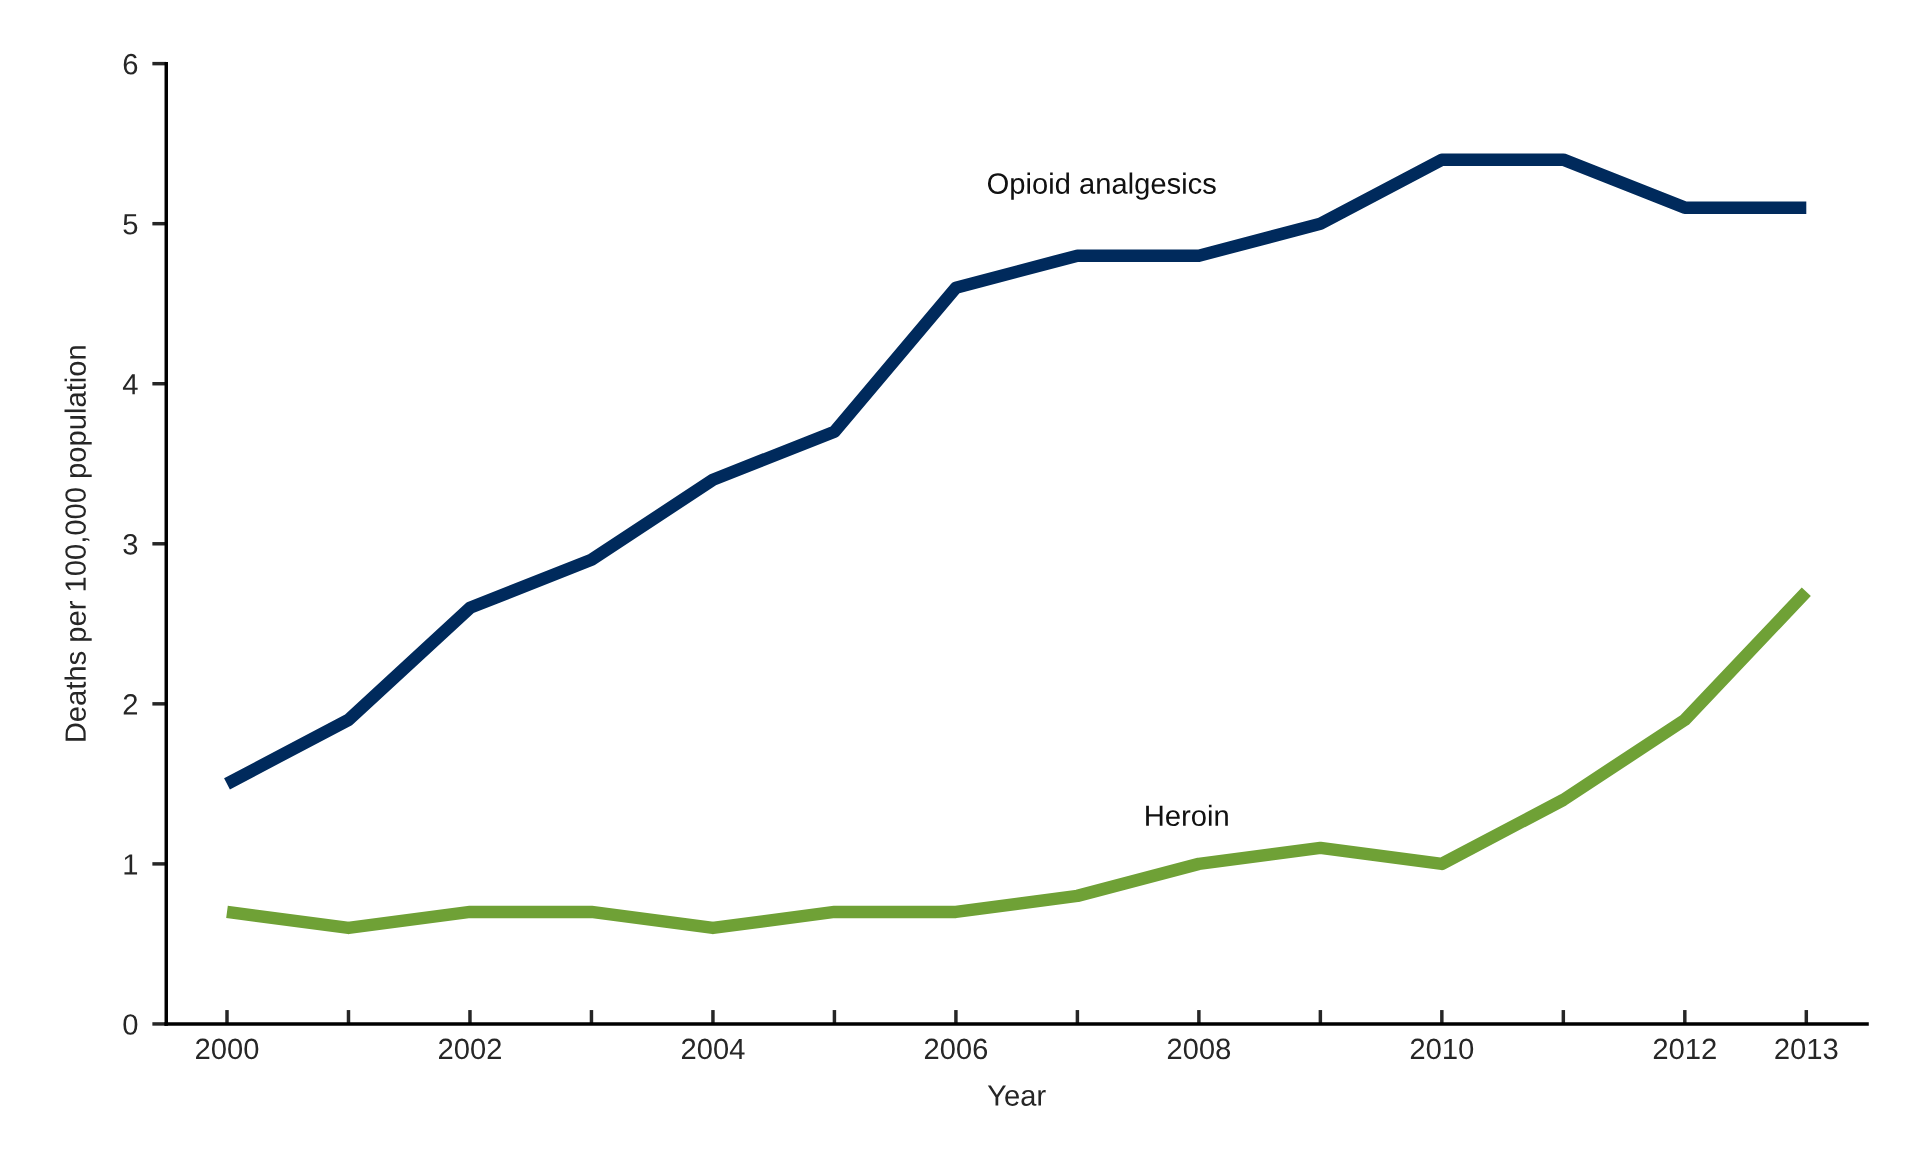 The width and height of the screenshot is (1911, 1157). What do you see at coordinates (130, 544) in the screenshot?
I see `y-tick-label: 3` at bounding box center [130, 544].